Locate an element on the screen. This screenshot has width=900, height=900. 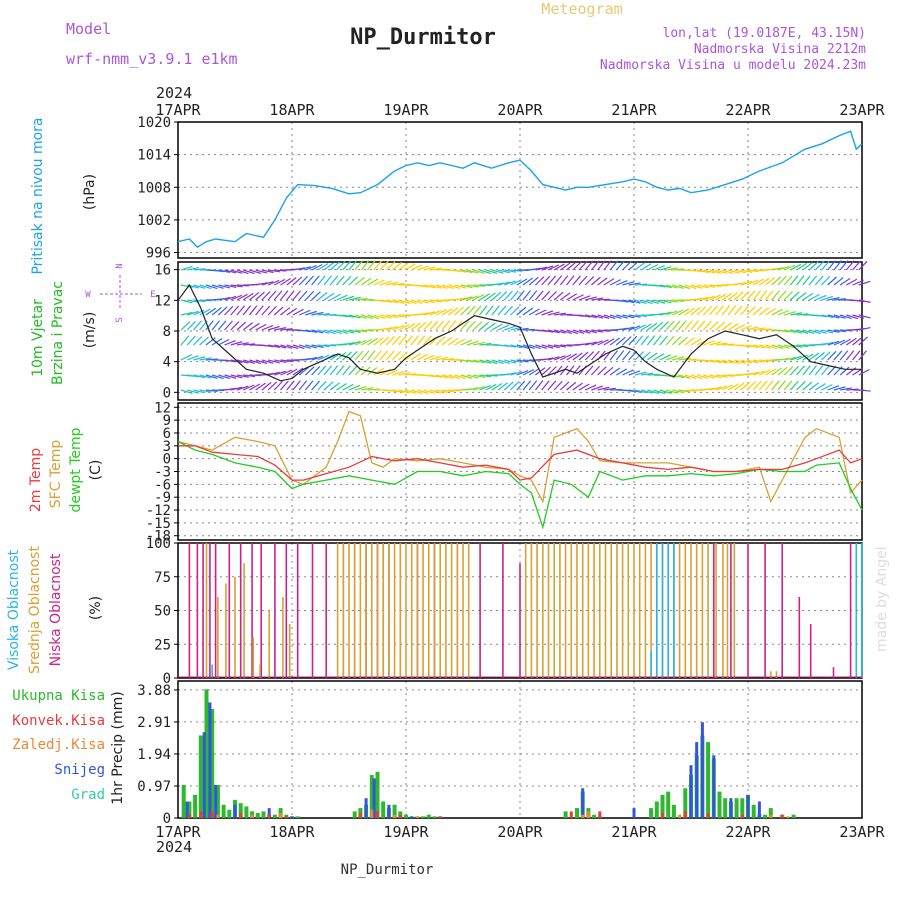
temp-ytick-label: -12 is located at coordinates (158, 511).